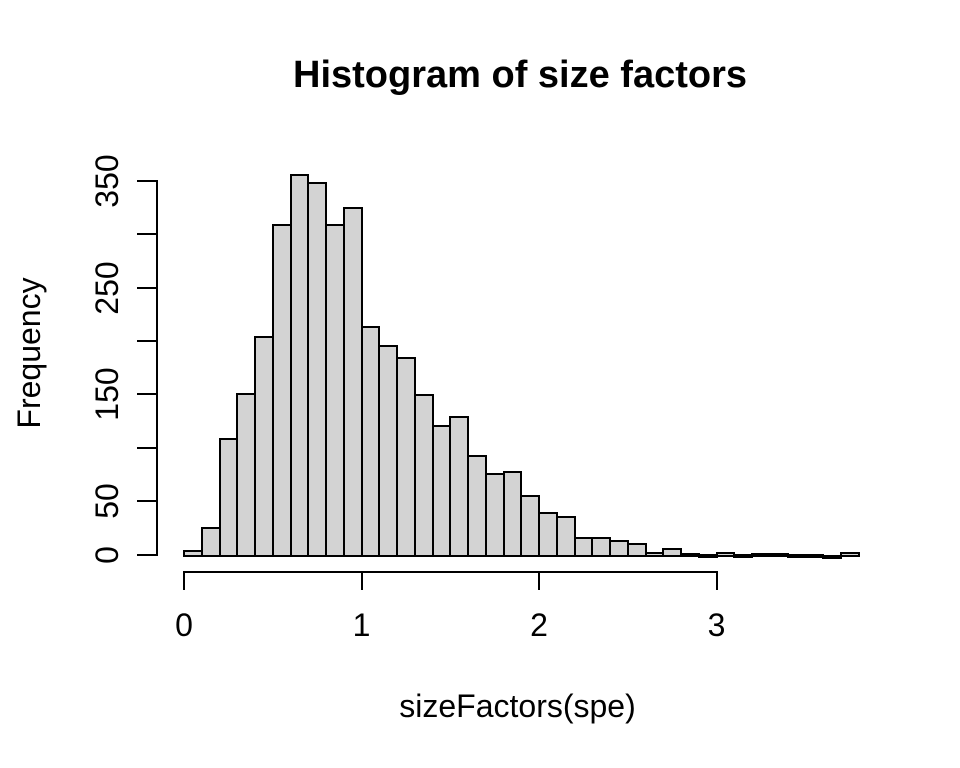 The image size is (960, 768). What do you see at coordinates (539, 625) in the screenshot?
I see `x-tick-label: 2` at bounding box center [539, 625].